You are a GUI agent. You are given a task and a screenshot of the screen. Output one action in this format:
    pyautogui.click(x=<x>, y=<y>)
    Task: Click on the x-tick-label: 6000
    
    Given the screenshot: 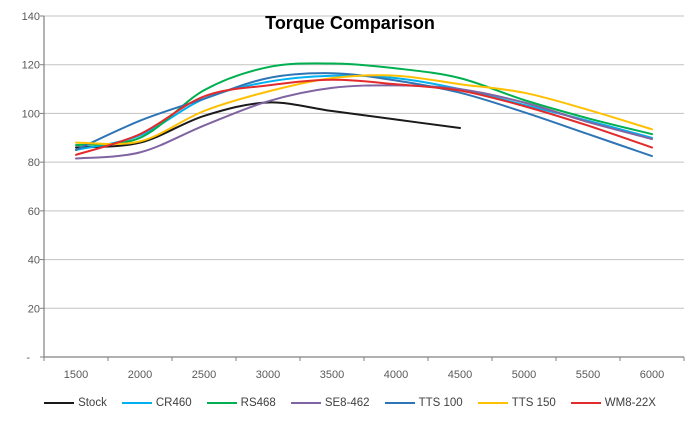 What is the action you would take?
    pyautogui.click(x=652, y=375)
    